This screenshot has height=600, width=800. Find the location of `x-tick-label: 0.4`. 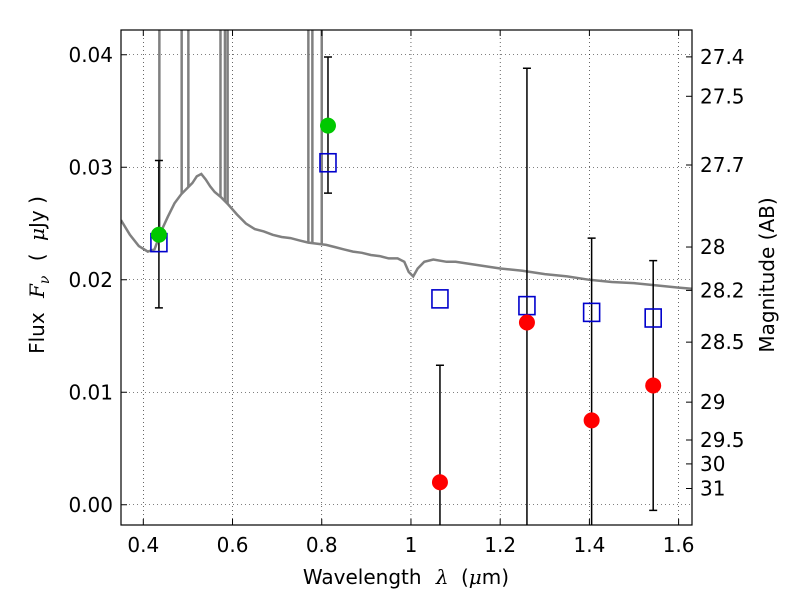

x-tick-label: 0.4 is located at coordinates (143, 545).